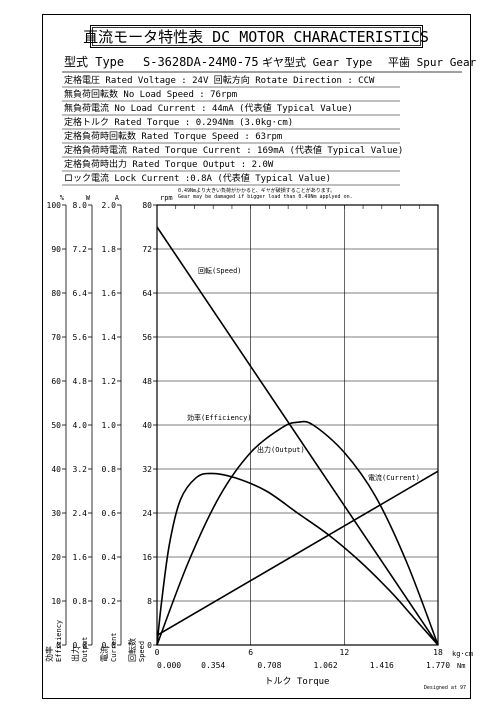  I want to click on efficiency-curve, so click(297, 559).